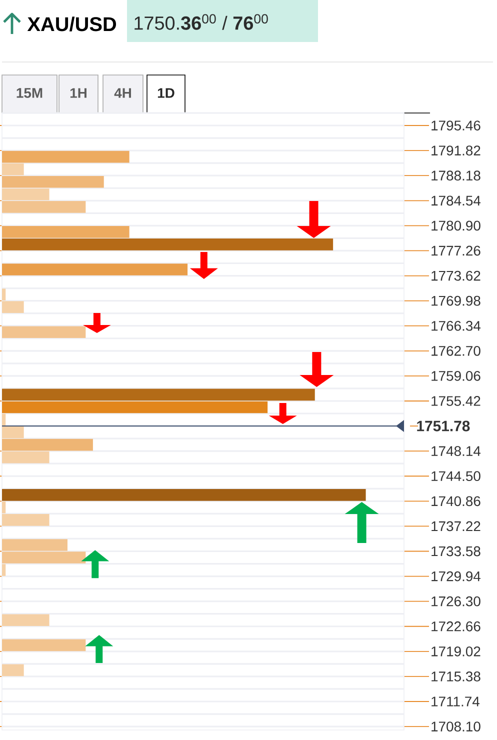 This screenshot has height=740, width=497. I want to click on y-tick-label: 1748.14, so click(456, 451).